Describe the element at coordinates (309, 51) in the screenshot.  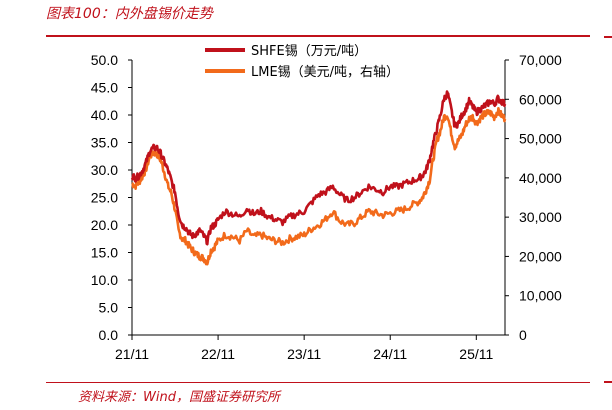
I see `legend-label-shfe: SHFE锡（万元/吨）` at that location.